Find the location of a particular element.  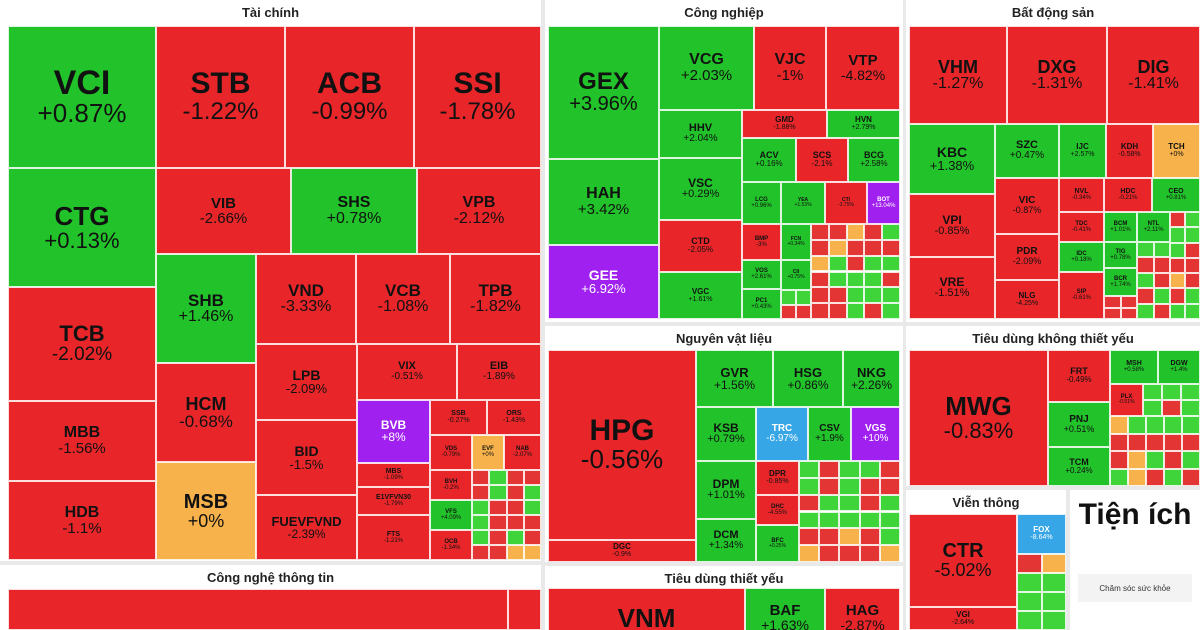

stock-tile-ntl: NTL +2.11% is located at coordinates (1153, 227).